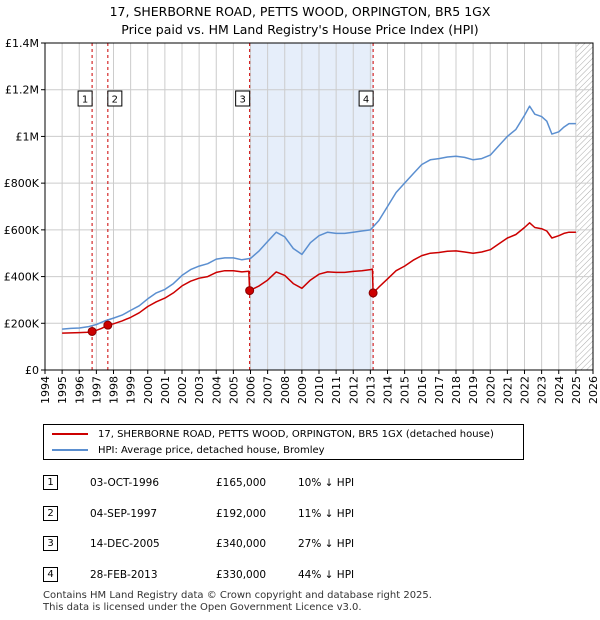 The height and width of the screenshot is (620, 600). Describe the element at coordinates (302, 390) in the screenshot. I see `x-tick-label: 2009` at that location.